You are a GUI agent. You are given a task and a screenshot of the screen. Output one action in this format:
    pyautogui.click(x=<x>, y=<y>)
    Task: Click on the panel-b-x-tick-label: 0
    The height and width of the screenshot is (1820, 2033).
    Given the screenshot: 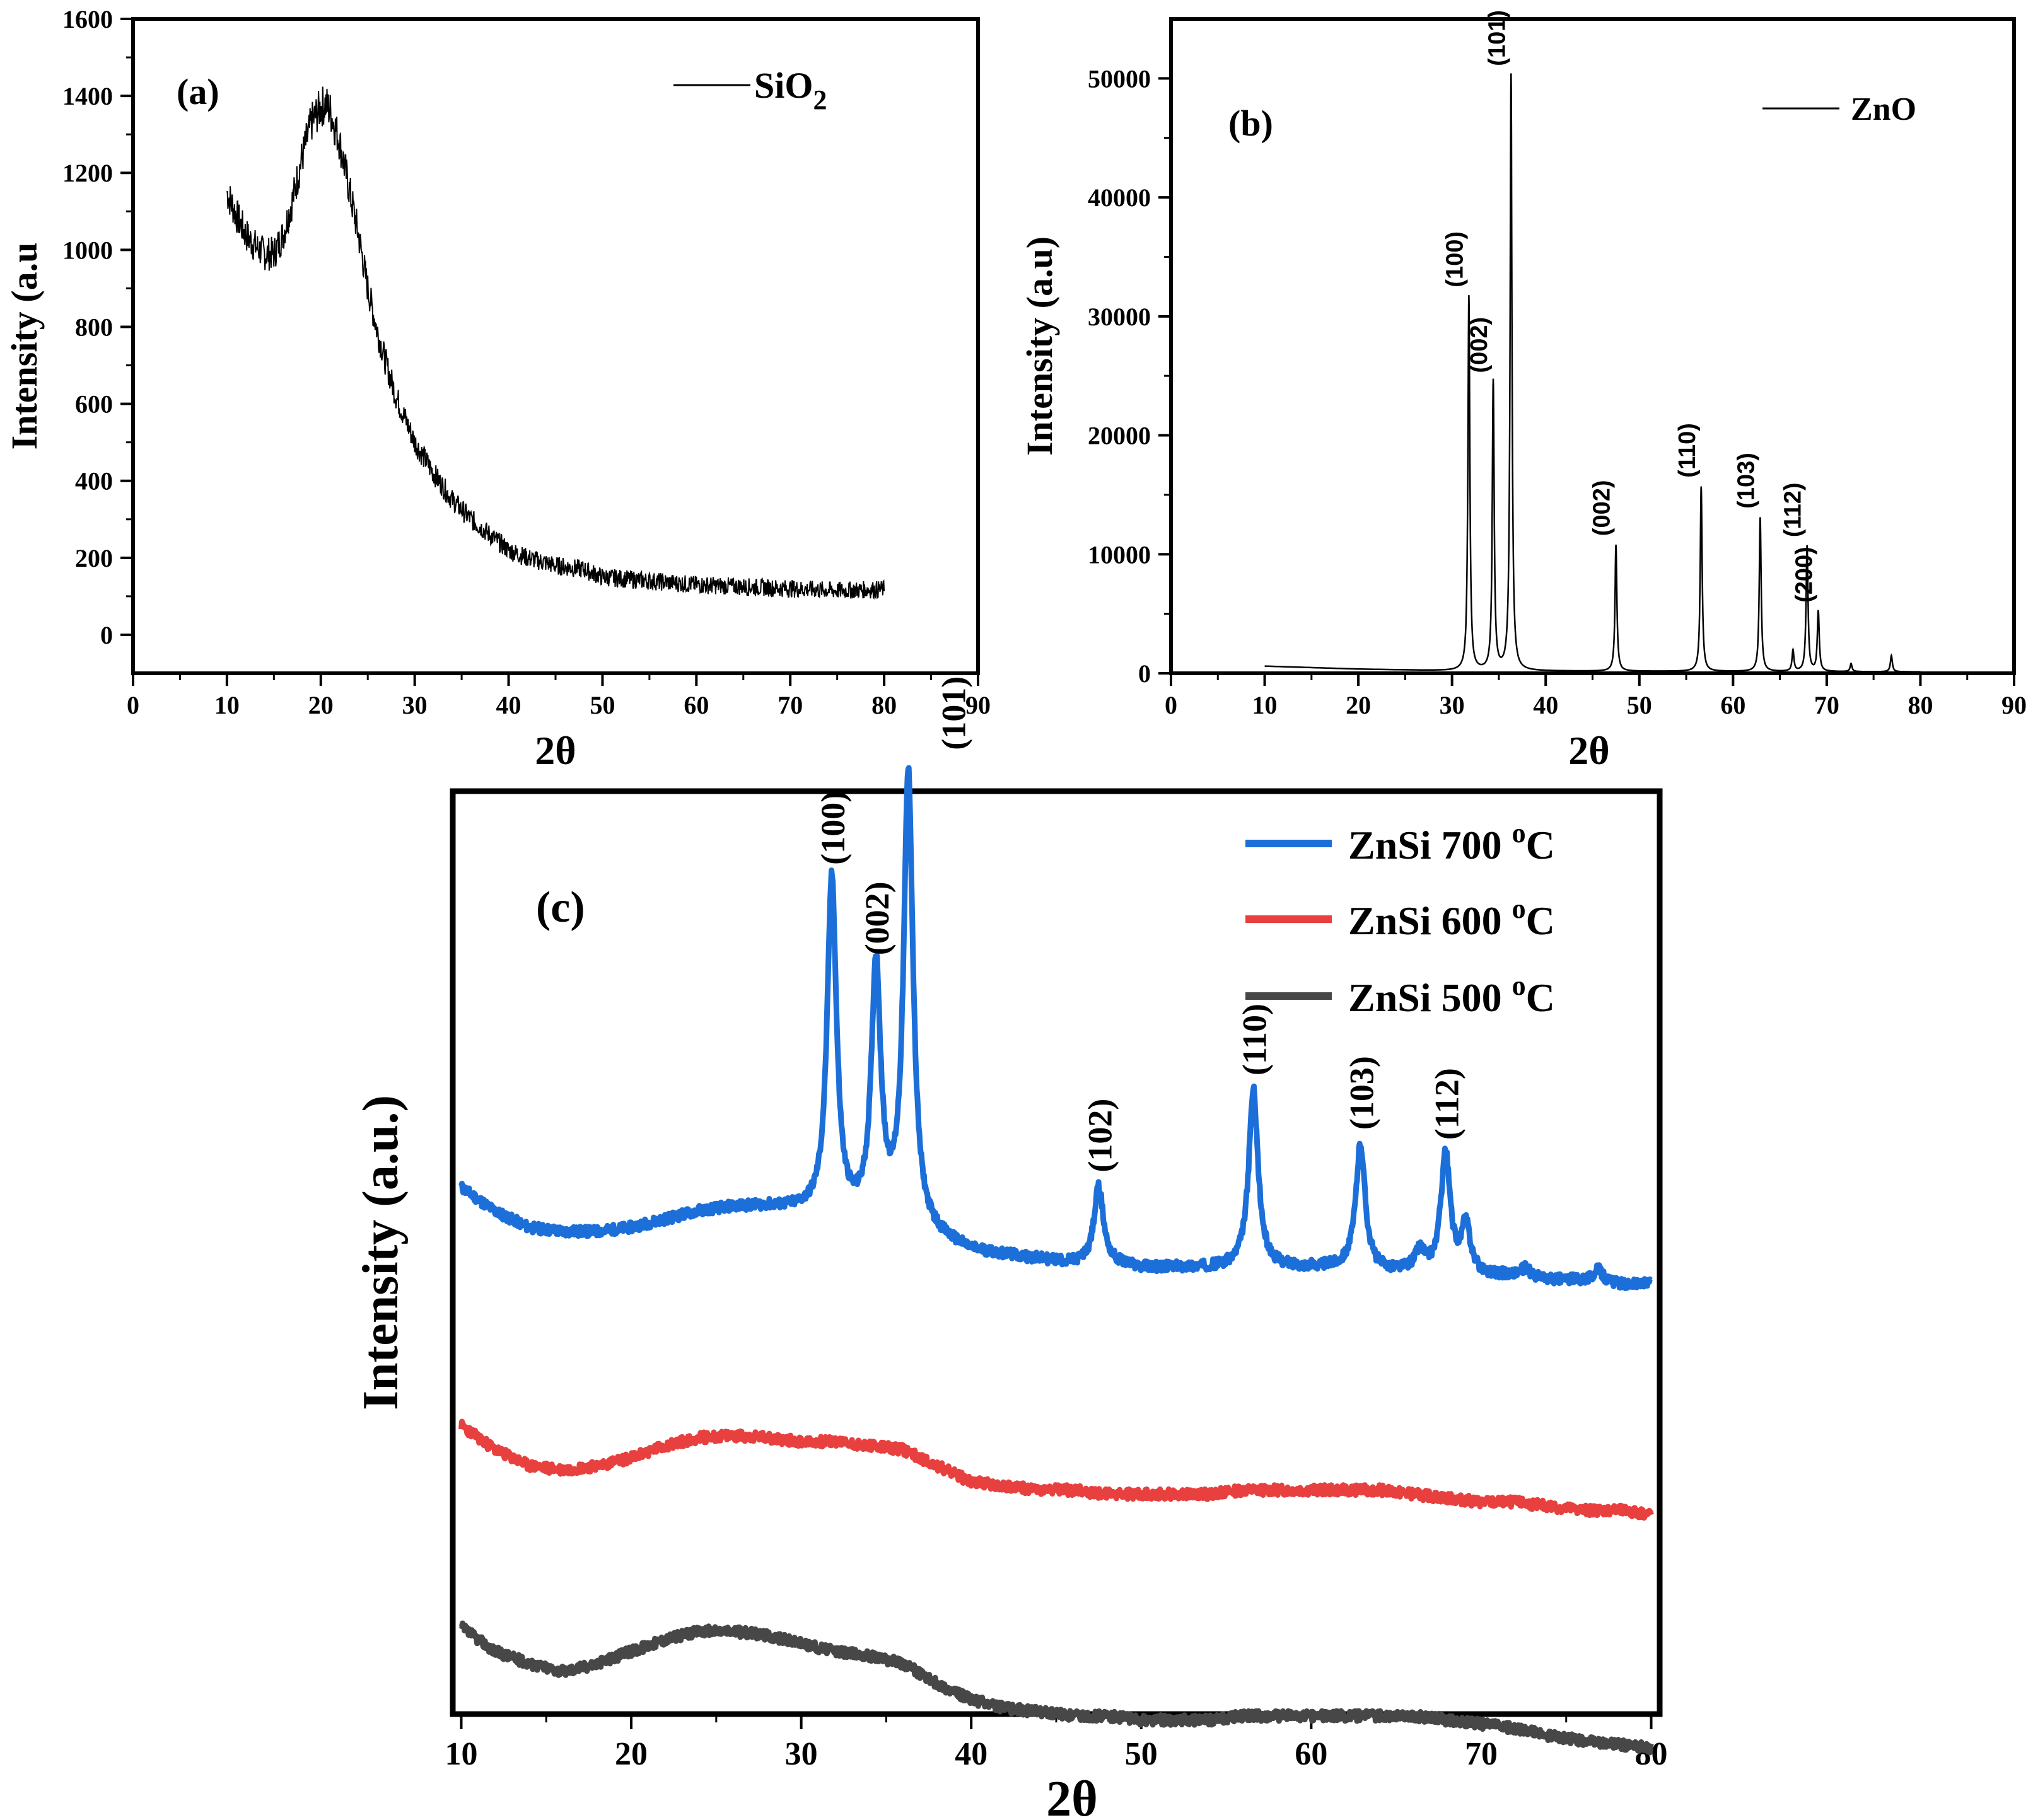 What is the action you would take?
    pyautogui.click(x=1171, y=705)
    